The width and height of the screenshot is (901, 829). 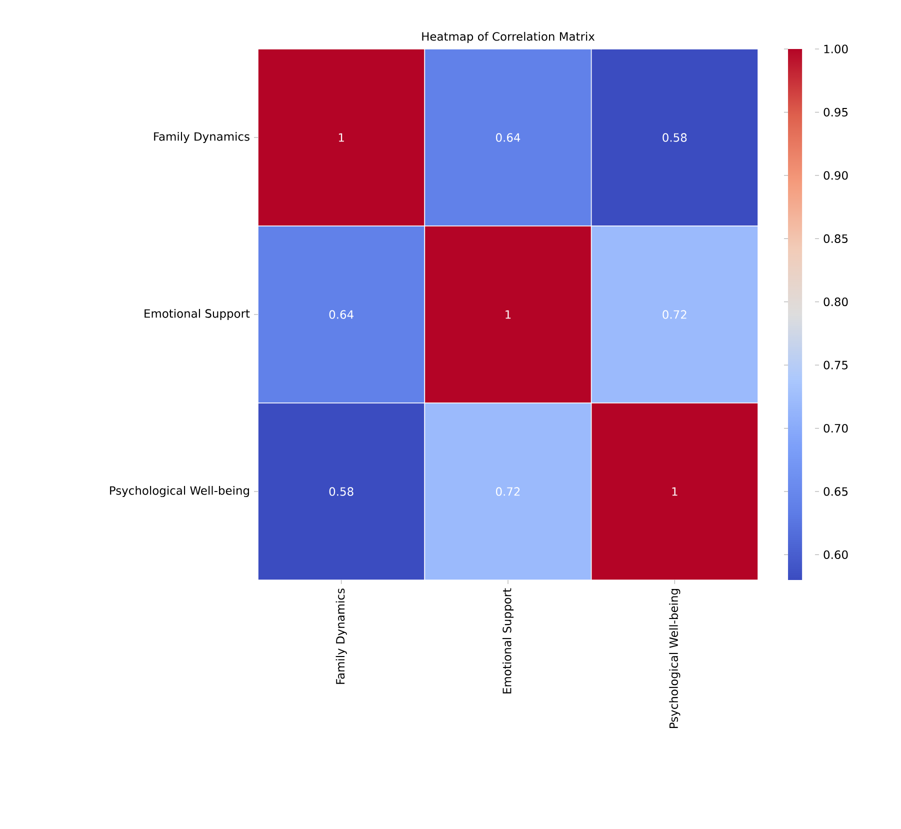 What do you see at coordinates (674, 658) in the screenshot?
I see `x-tick-label: Psychological Well-being` at bounding box center [674, 658].